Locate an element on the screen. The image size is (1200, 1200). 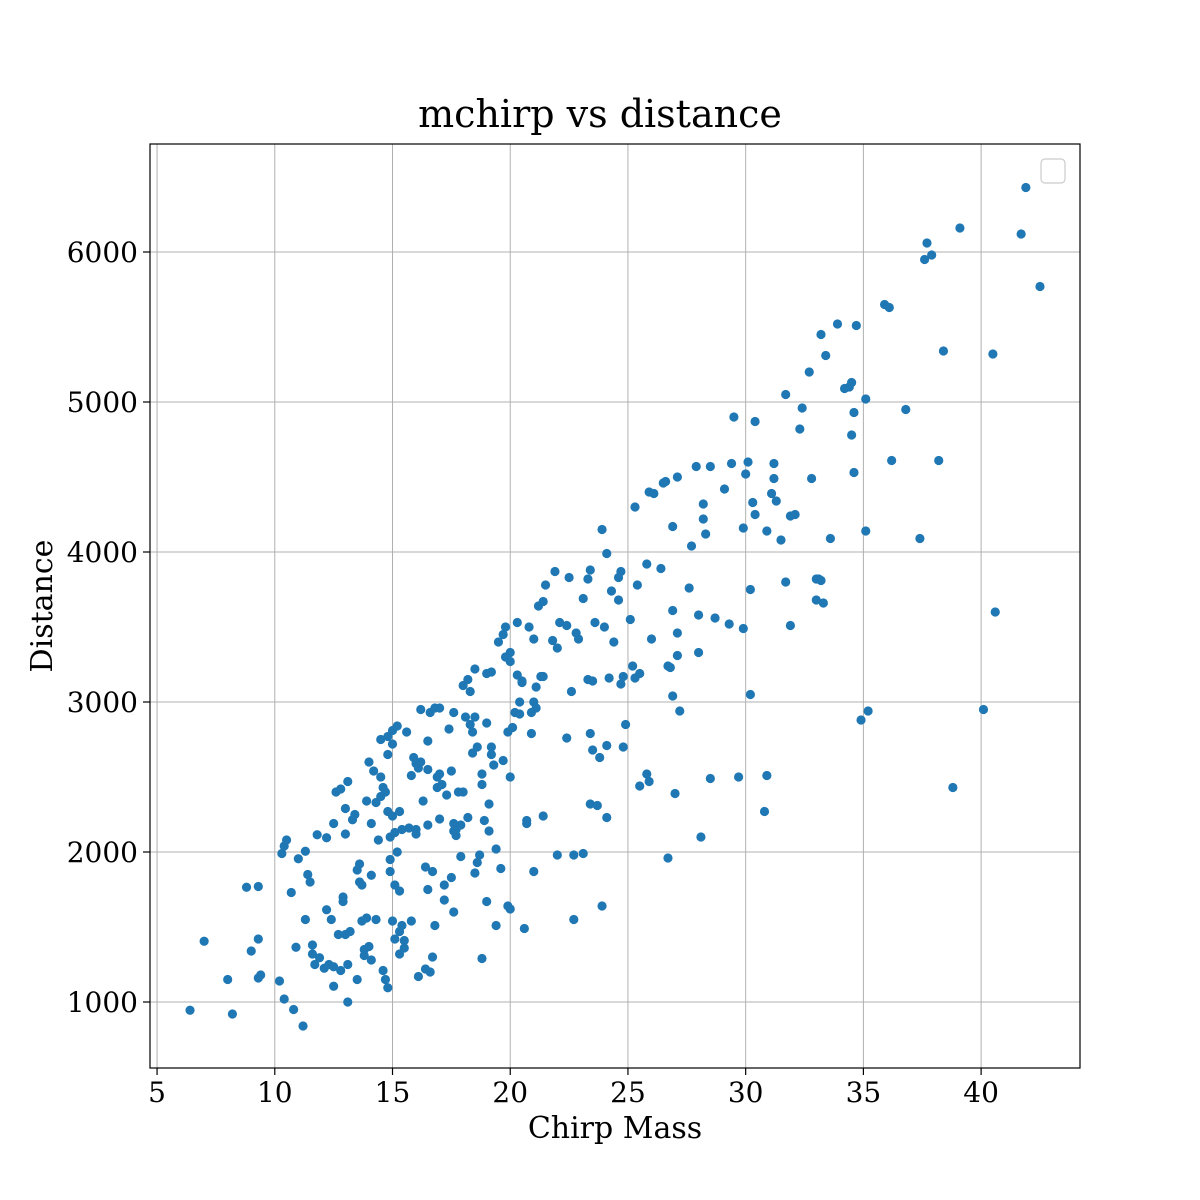
y-axis-ticks: 1000 2000 3000 4000 5000 6000 is located at coordinates (108, 627).